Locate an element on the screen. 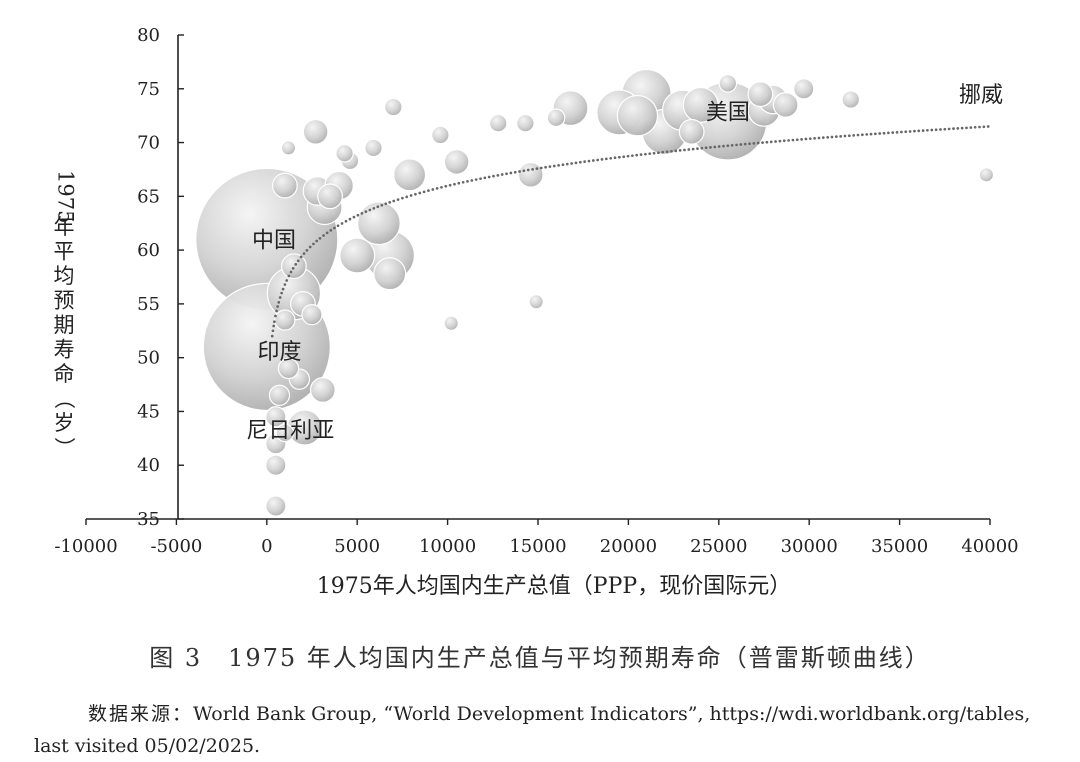 This screenshot has height=762, width=1080. y-axis-label-char: ） is located at coordinates (64, 447).